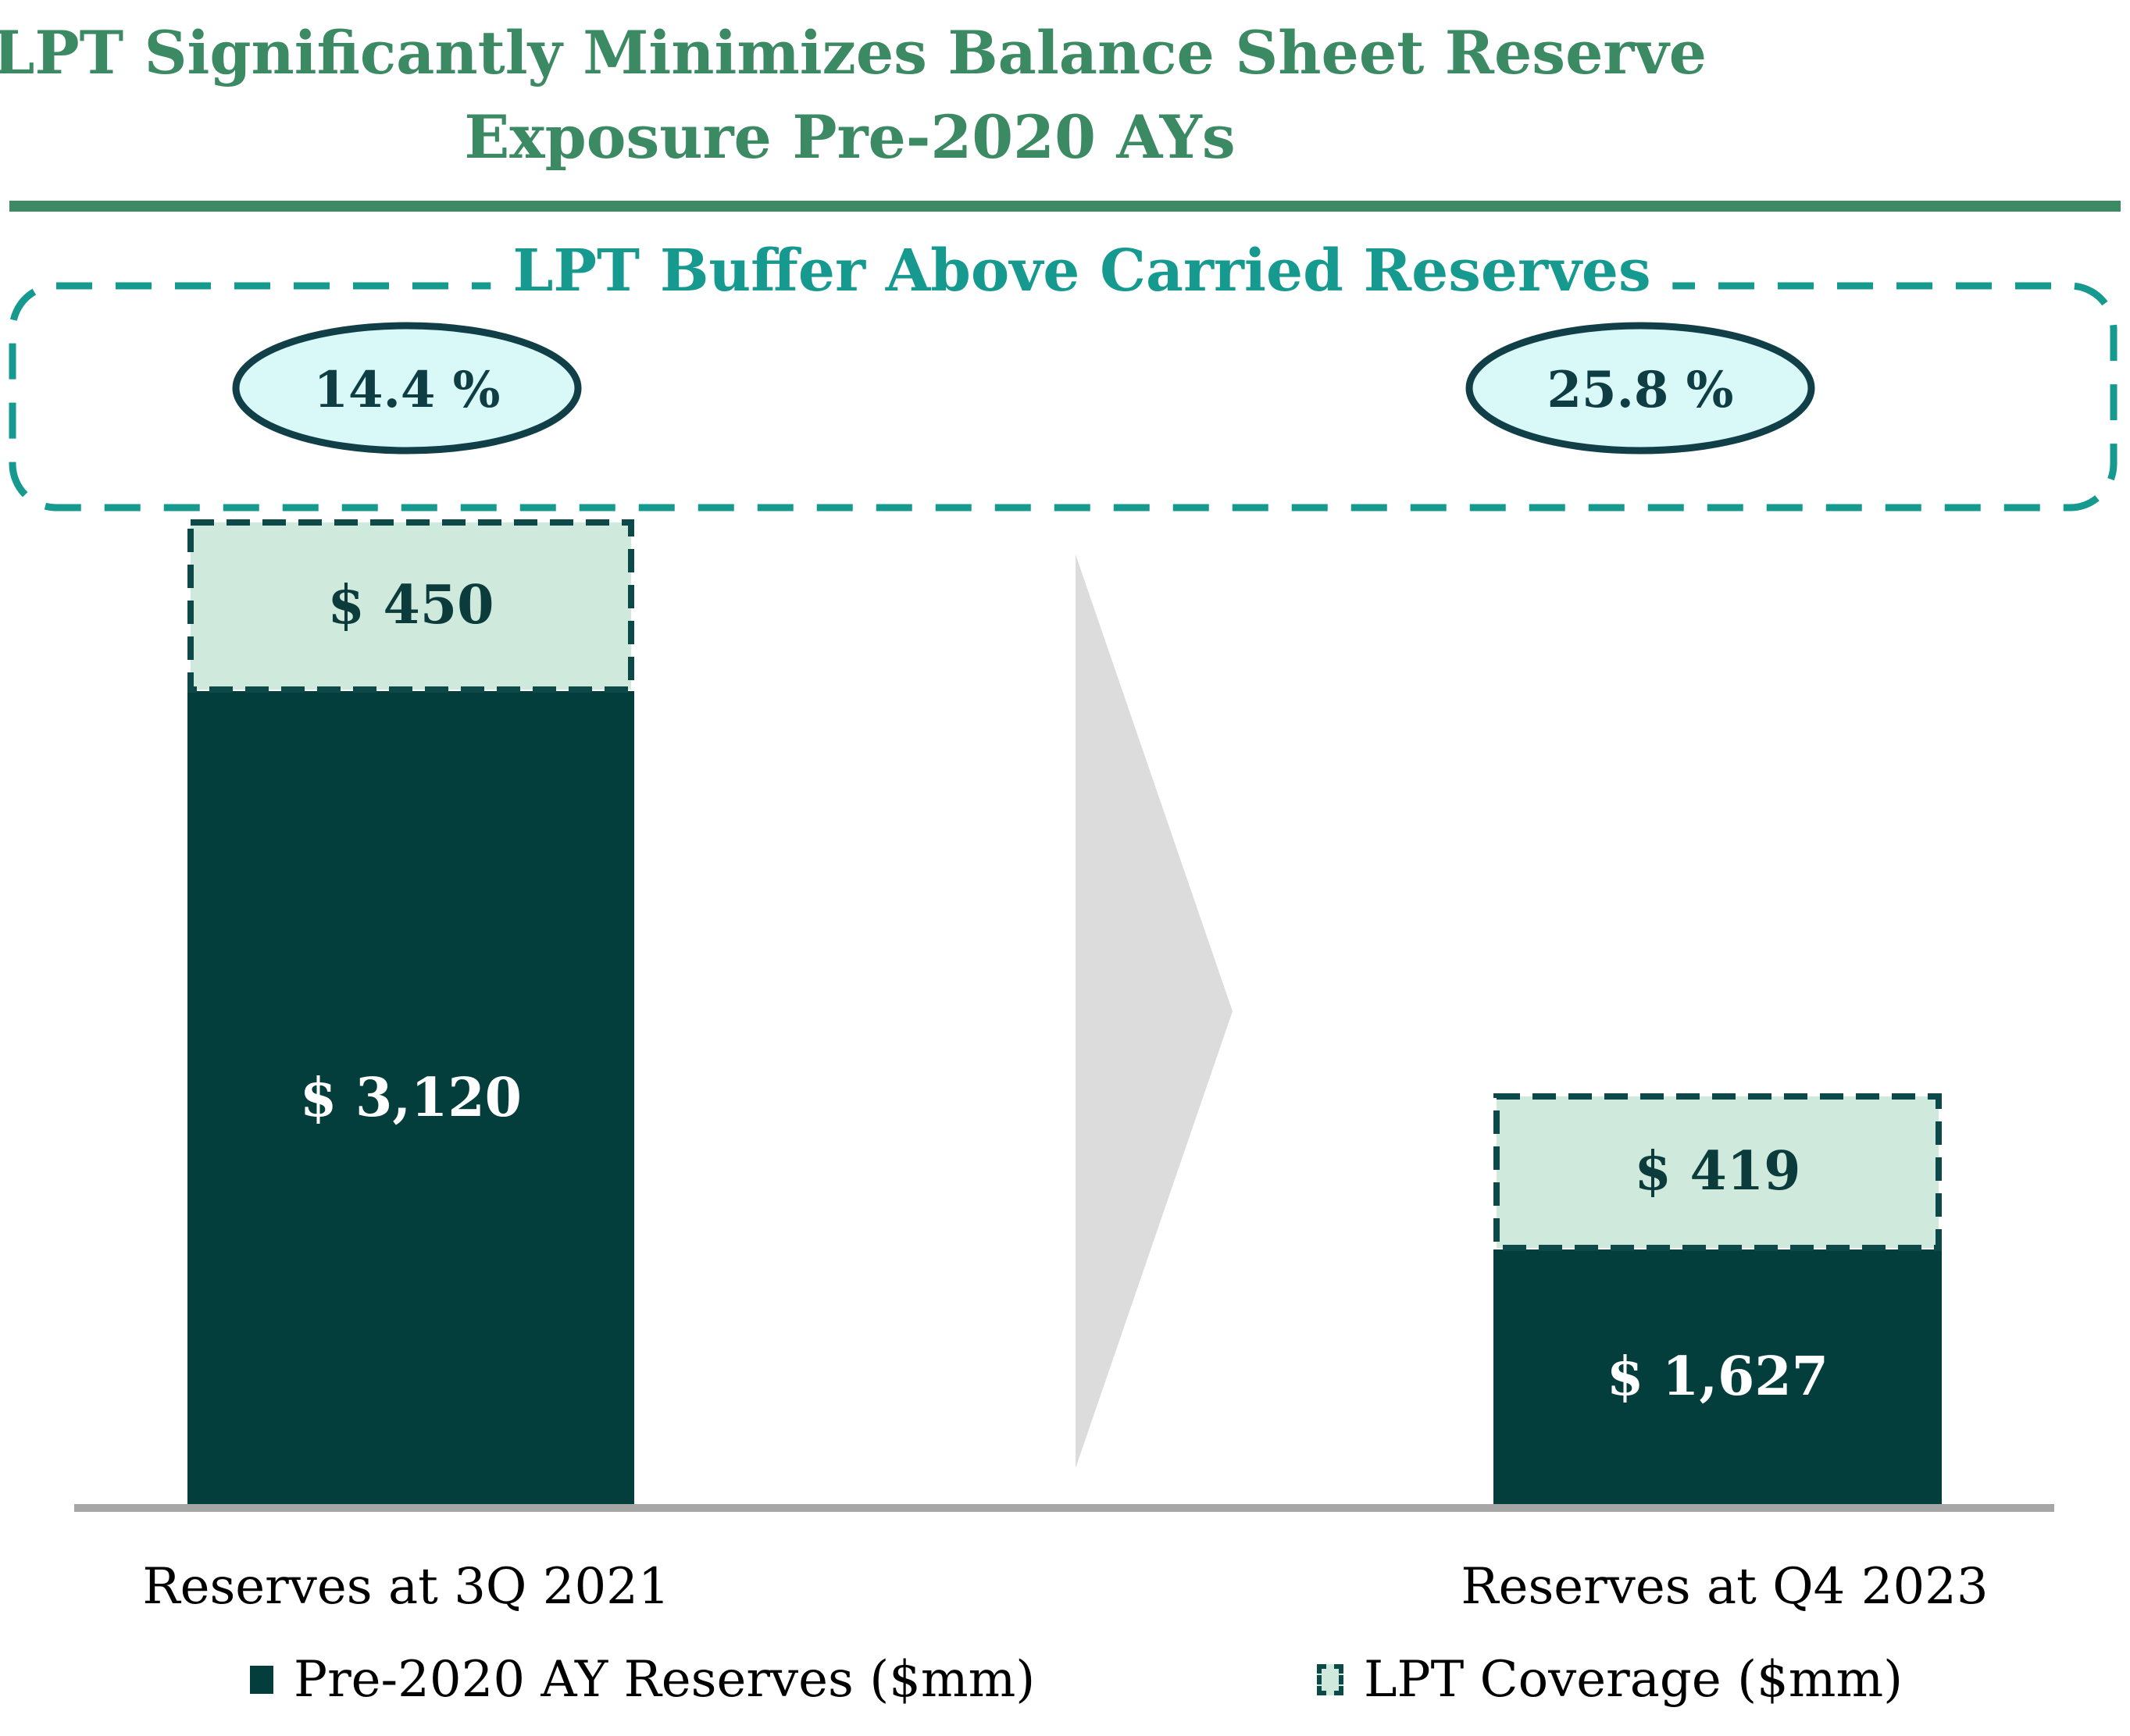 This screenshot has width=2130, height=1736. I want to click on page-title-line2: Exposure Pre-2020 AYs, so click(850, 137).